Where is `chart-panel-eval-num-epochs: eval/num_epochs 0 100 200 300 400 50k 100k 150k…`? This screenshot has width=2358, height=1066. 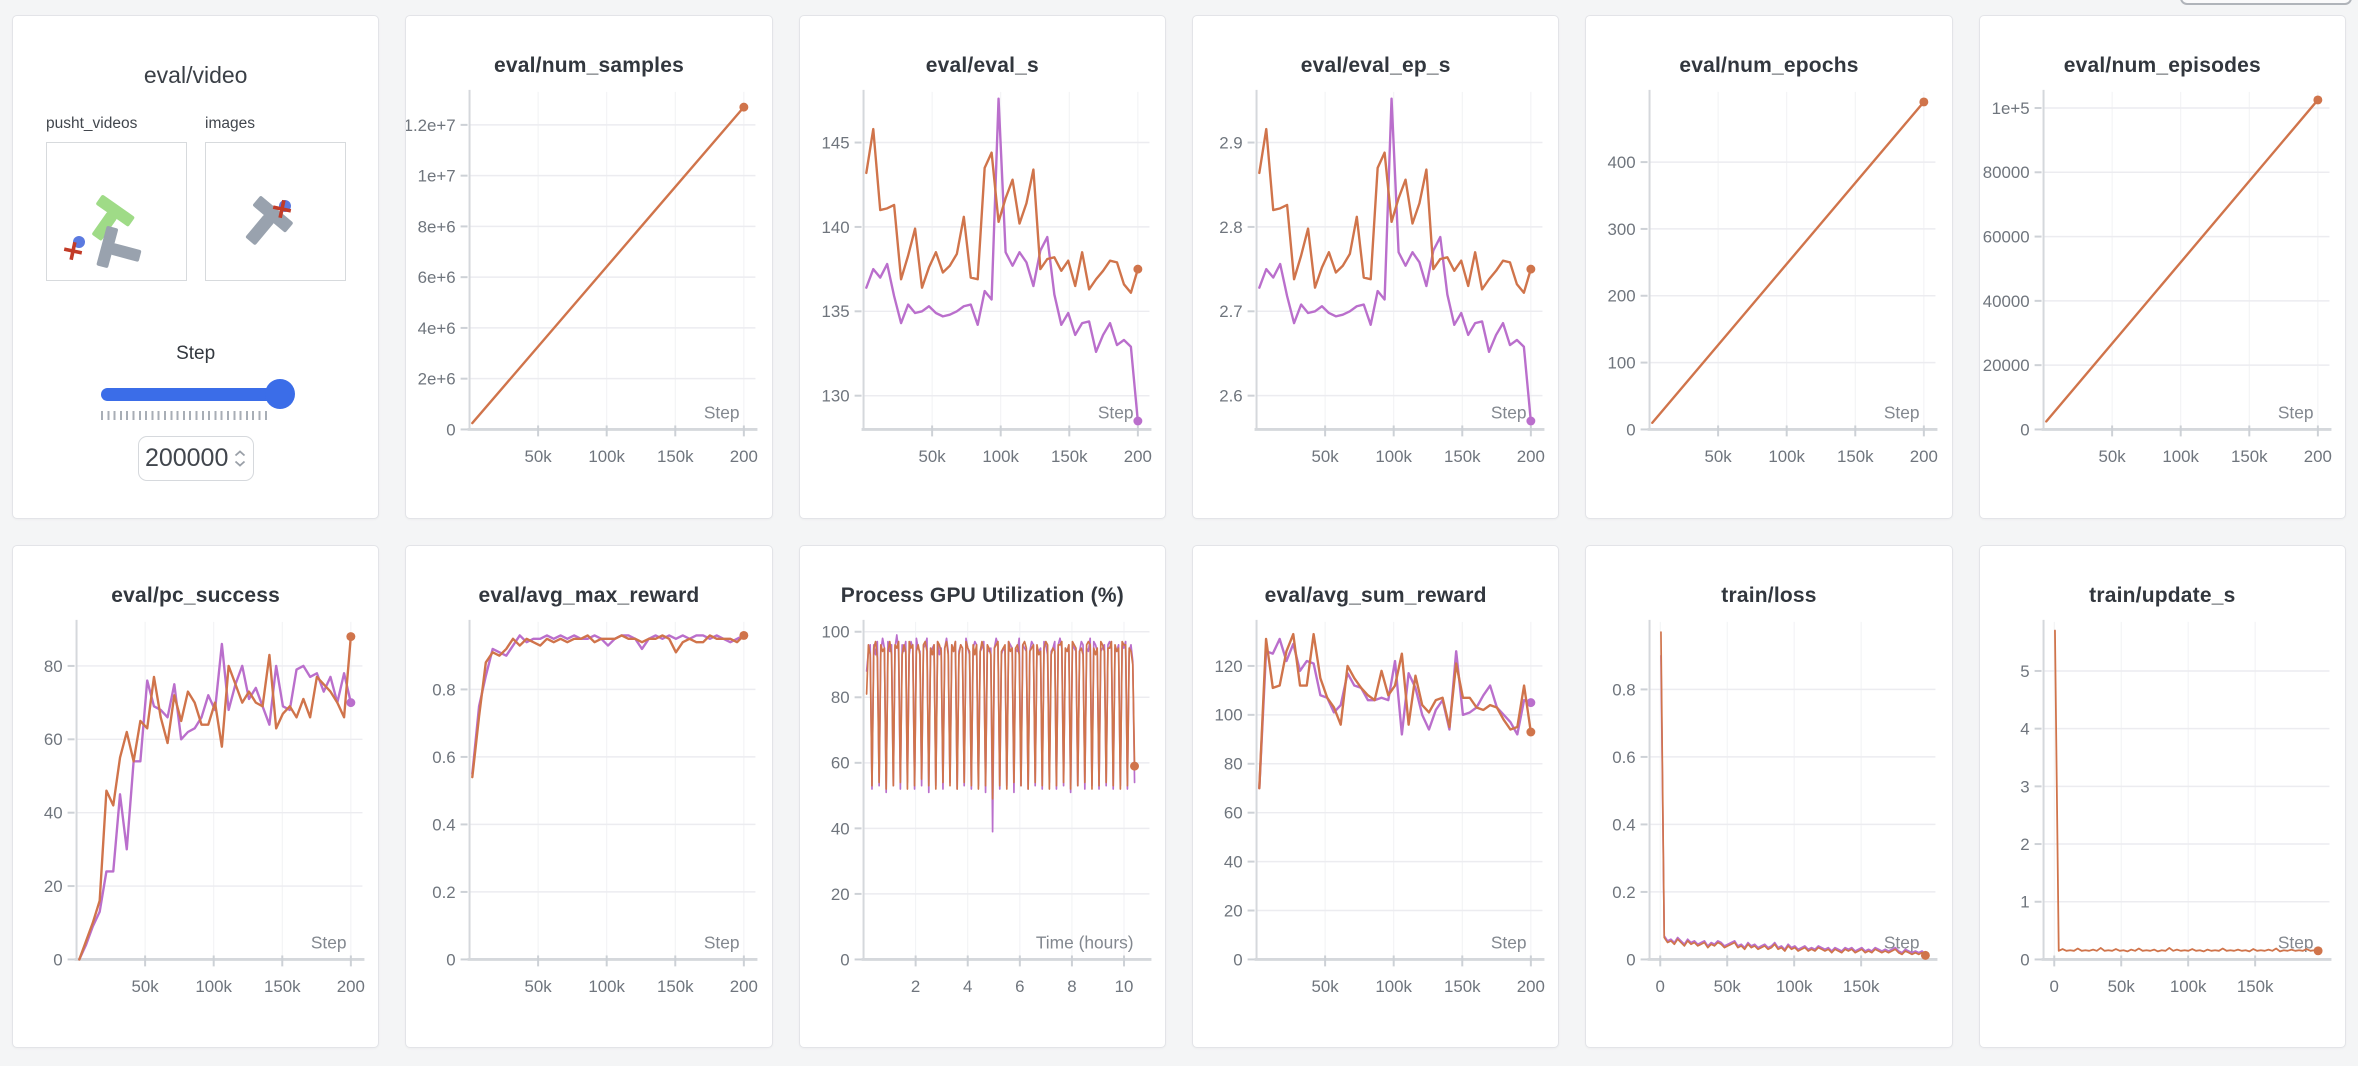 chart-panel-eval-num-epochs: eval/num_epochs 0 100 200 300 400 50k 100k 150k… is located at coordinates (1769, 267).